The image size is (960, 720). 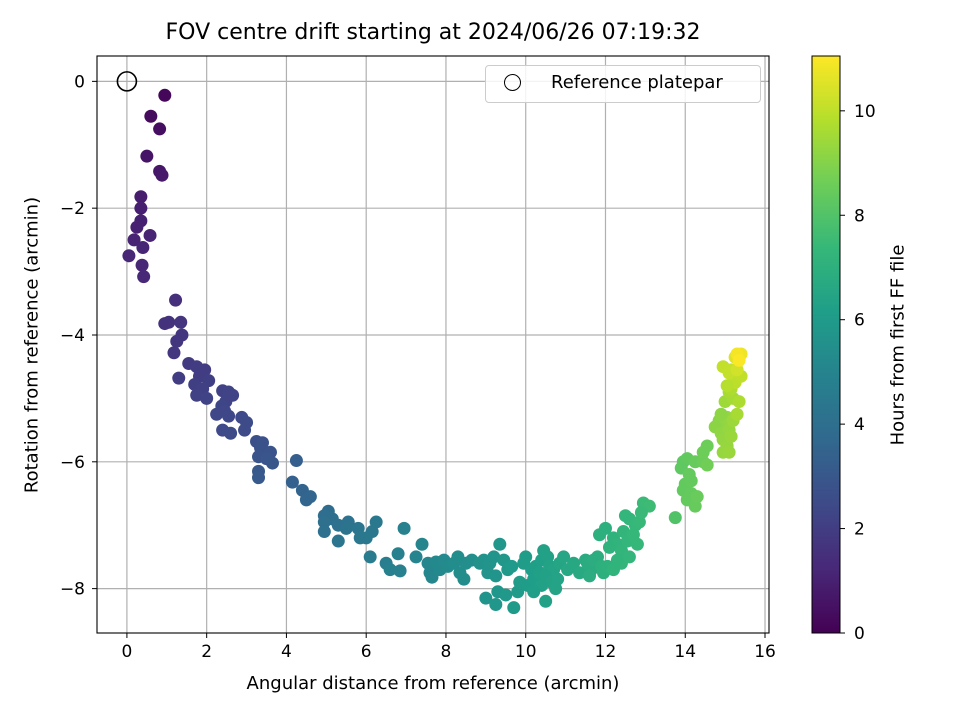 I want to click on x-tick-label: 12, so click(x=606, y=652).